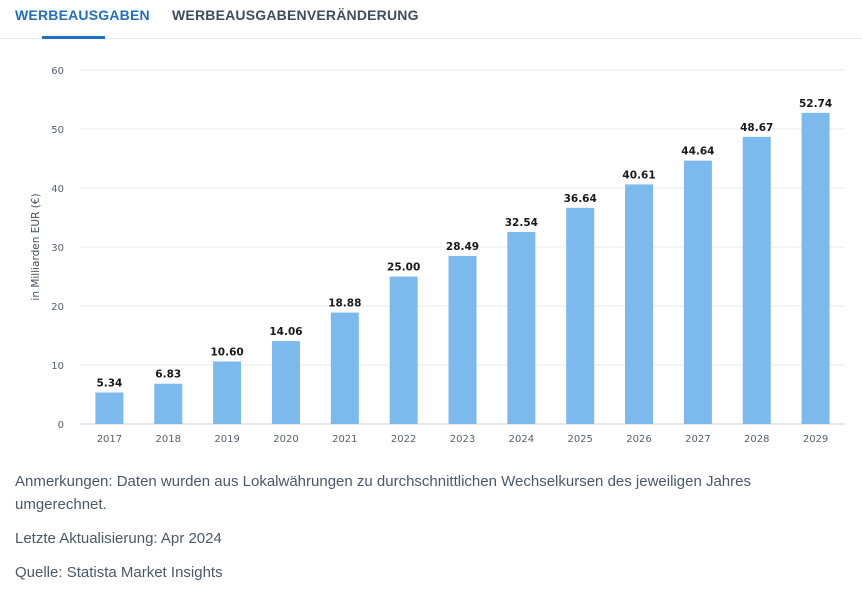 Image resolution: width=862 pixels, height=595 pixels. Describe the element at coordinates (521, 328) in the screenshot. I see `bar-2024` at that location.